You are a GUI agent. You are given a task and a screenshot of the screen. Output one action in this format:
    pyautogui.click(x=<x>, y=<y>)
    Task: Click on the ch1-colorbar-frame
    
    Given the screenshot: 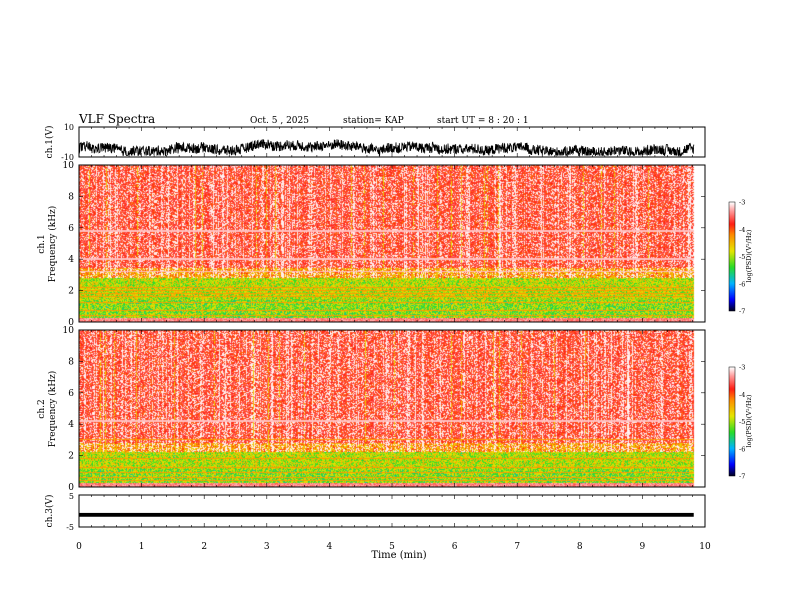 What is the action you would take?
    pyautogui.click(x=732, y=256)
    